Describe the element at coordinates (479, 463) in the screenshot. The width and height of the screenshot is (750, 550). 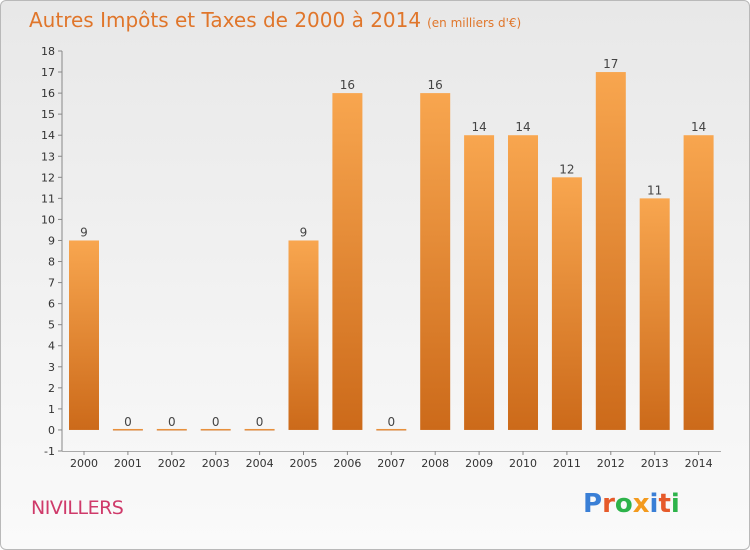
I see `x-tick-label: 2009` at that location.